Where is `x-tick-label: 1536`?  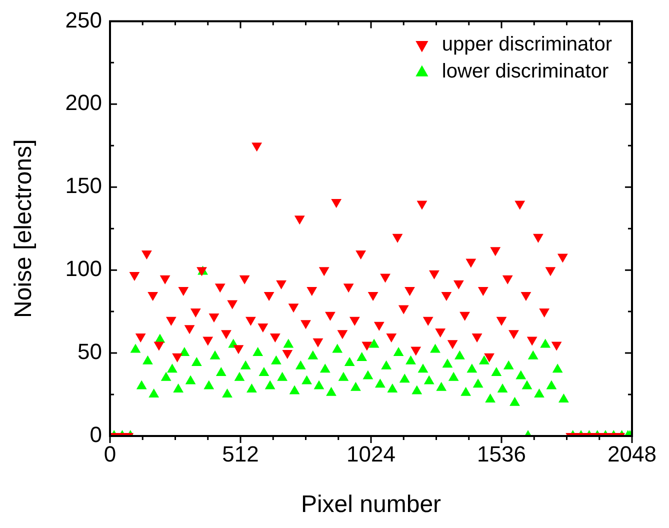 x-tick-label: 1536 is located at coordinates (501, 453).